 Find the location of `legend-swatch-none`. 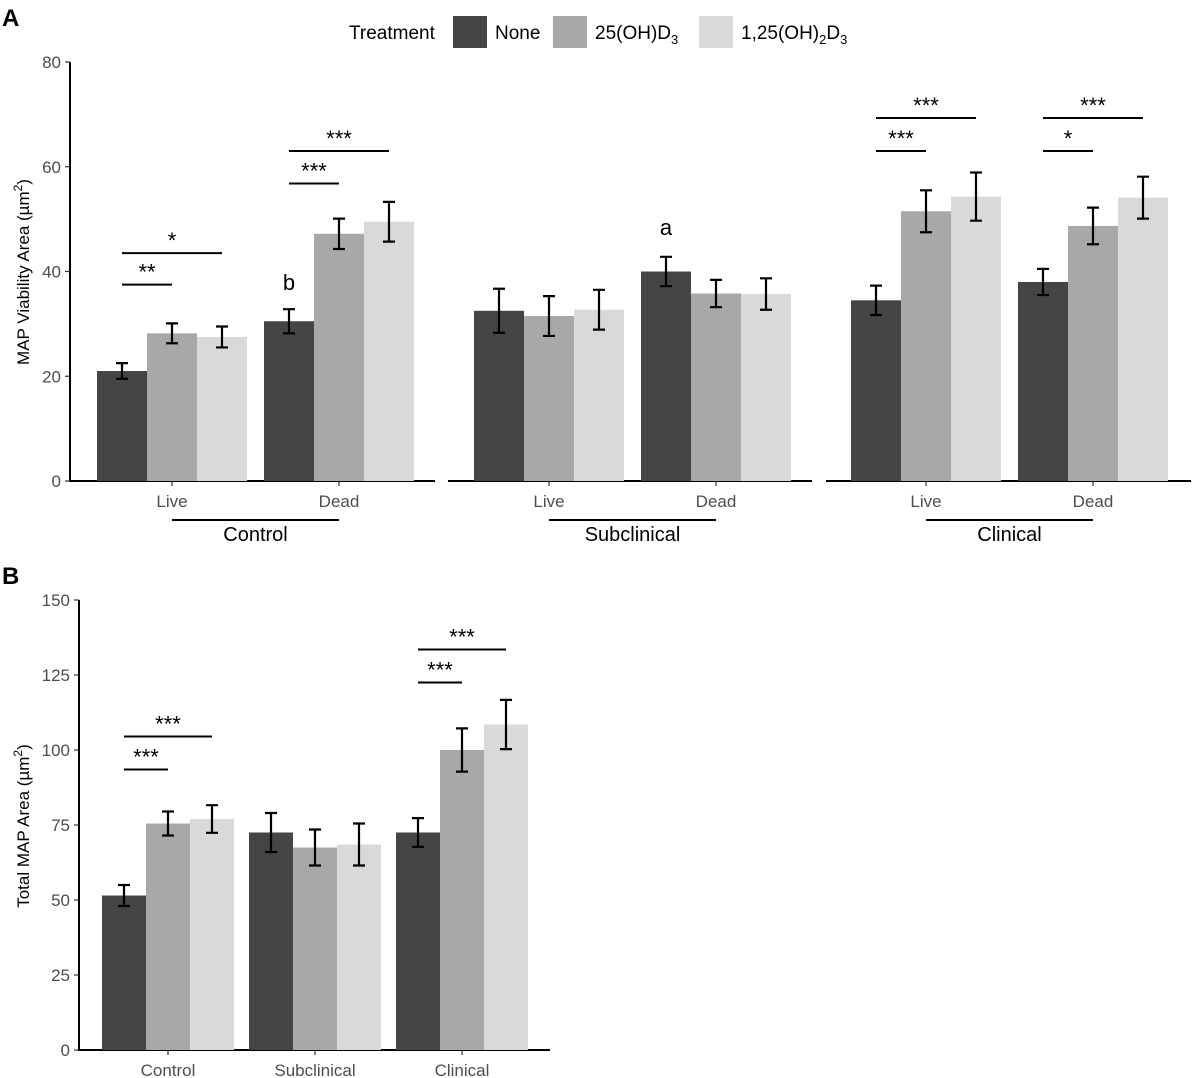

legend-swatch-none is located at coordinates (470, 32).